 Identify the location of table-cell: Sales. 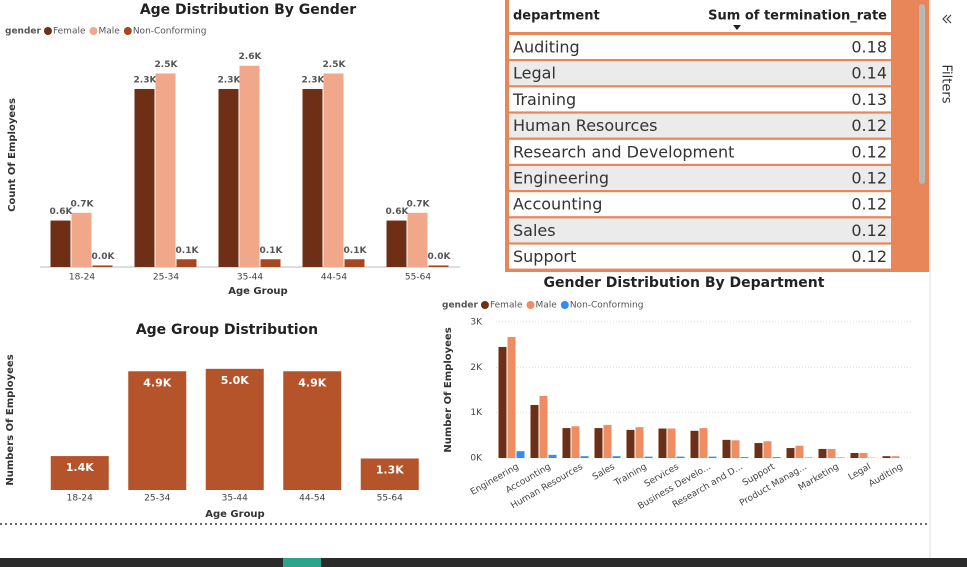
(534, 230).